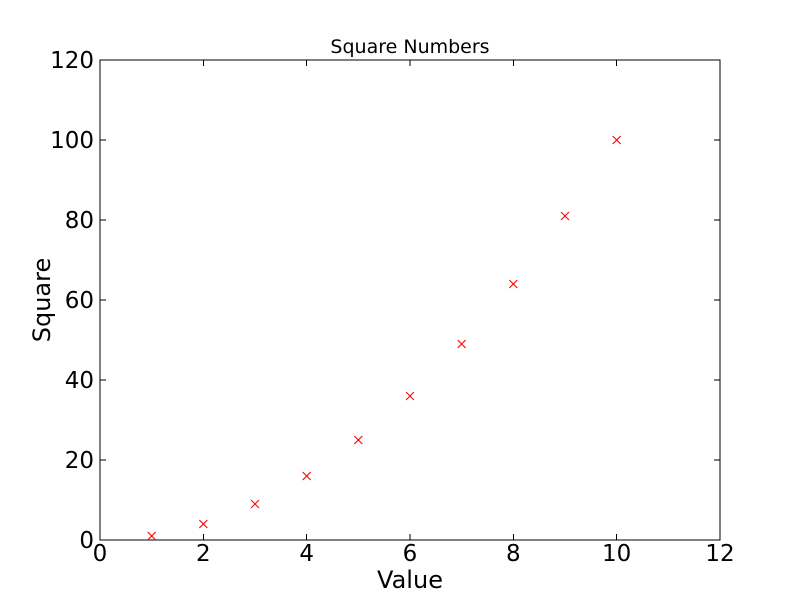 This screenshot has width=800, height=600. Describe the element at coordinates (409, 47) in the screenshot. I see `chart-title: Square Numbers` at that location.